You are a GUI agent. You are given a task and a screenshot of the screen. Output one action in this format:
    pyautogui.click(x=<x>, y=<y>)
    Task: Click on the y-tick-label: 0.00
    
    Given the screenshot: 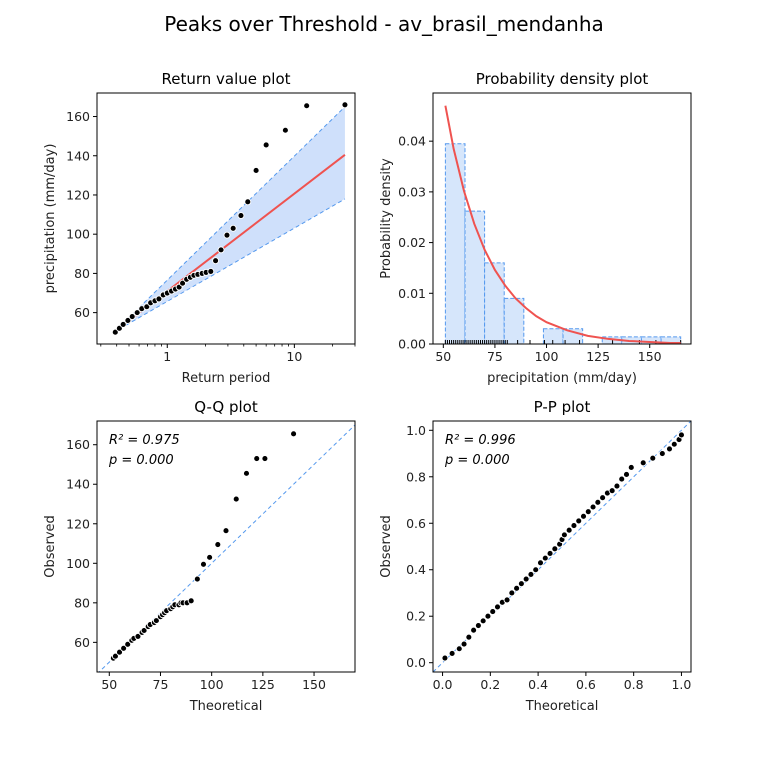 What is the action you would take?
    pyautogui.click(x=412, y=344)
    